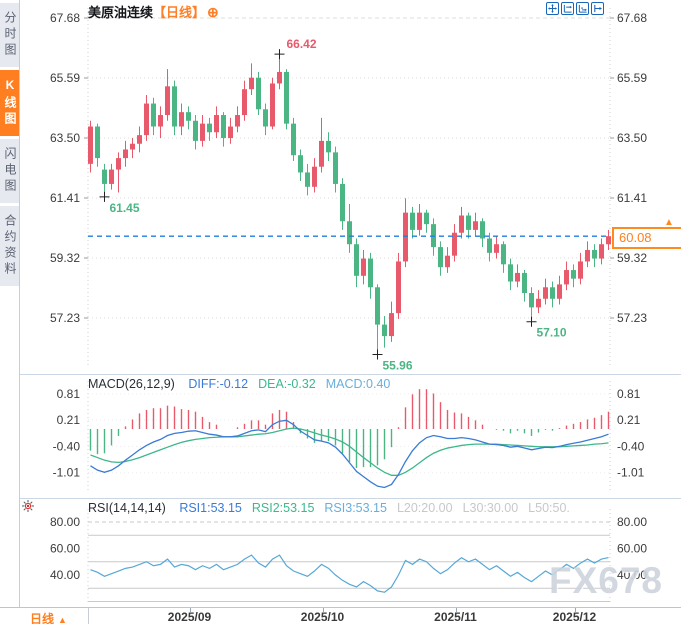  I want to click on sidebar-tab-1: 分时图, so click(9, 35).